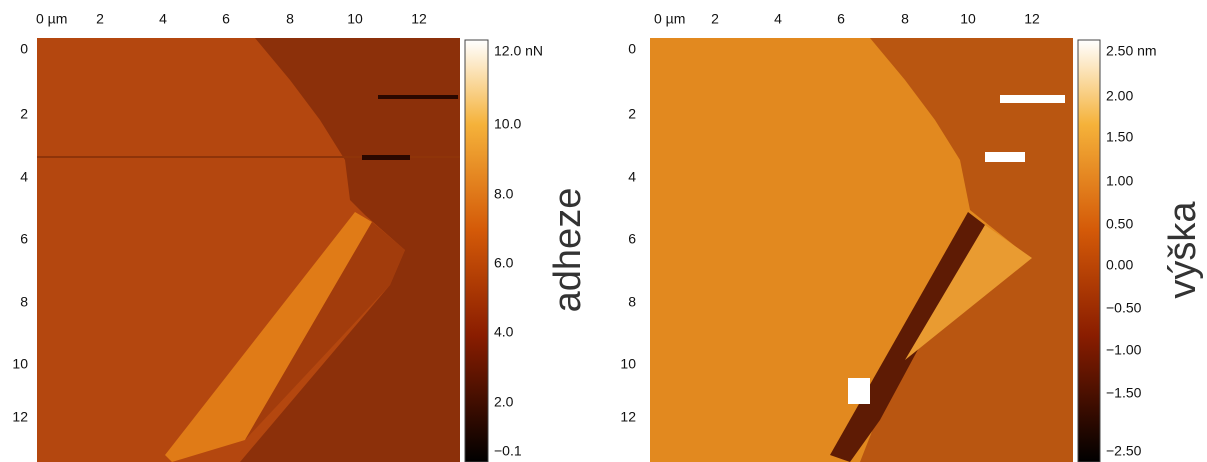  I want to click on colorbar-tick-label: 0.00, so click(1119, 265).